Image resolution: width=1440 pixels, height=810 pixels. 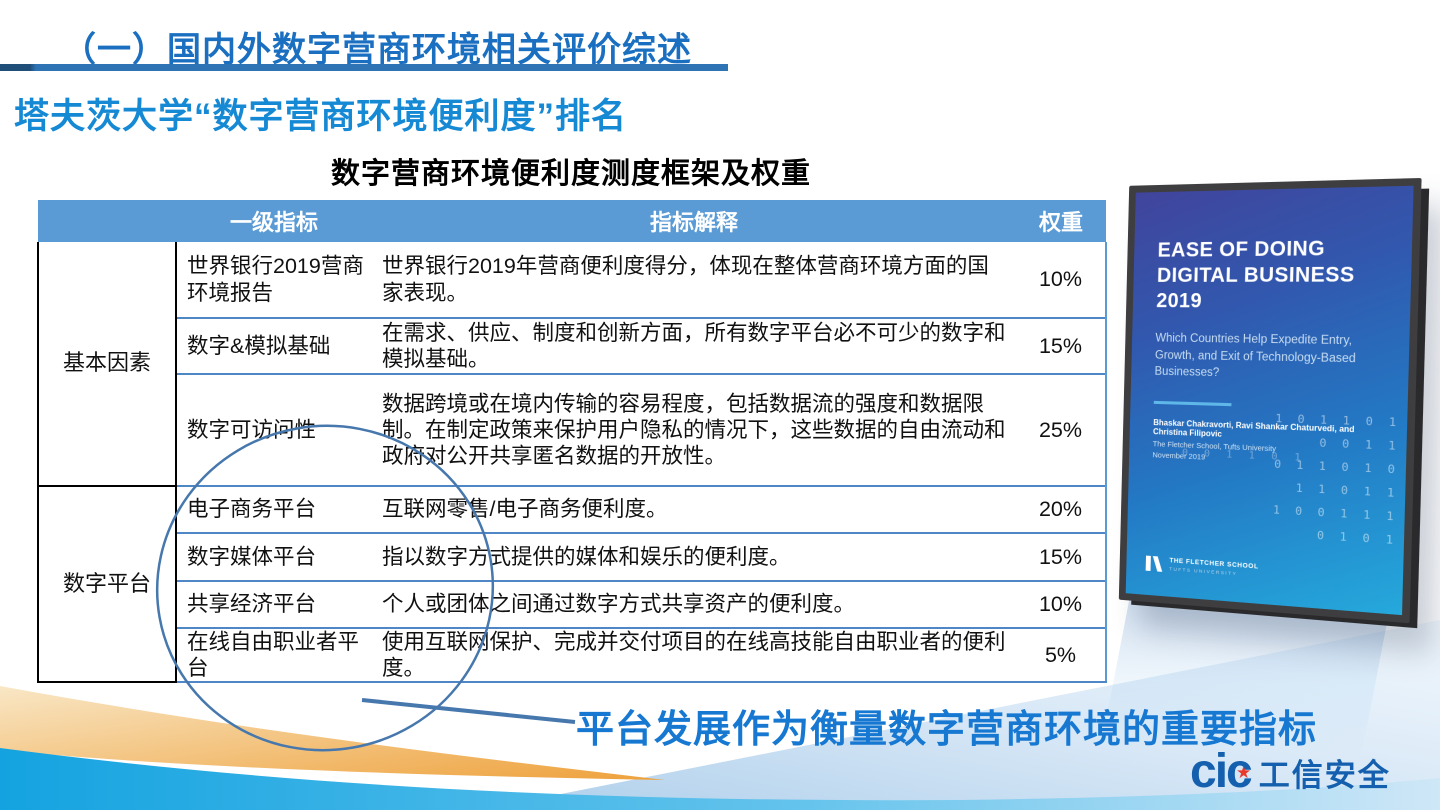 I want to click on cic-logo: ci c ★ 工信安全, so click(x=1290, y=772).